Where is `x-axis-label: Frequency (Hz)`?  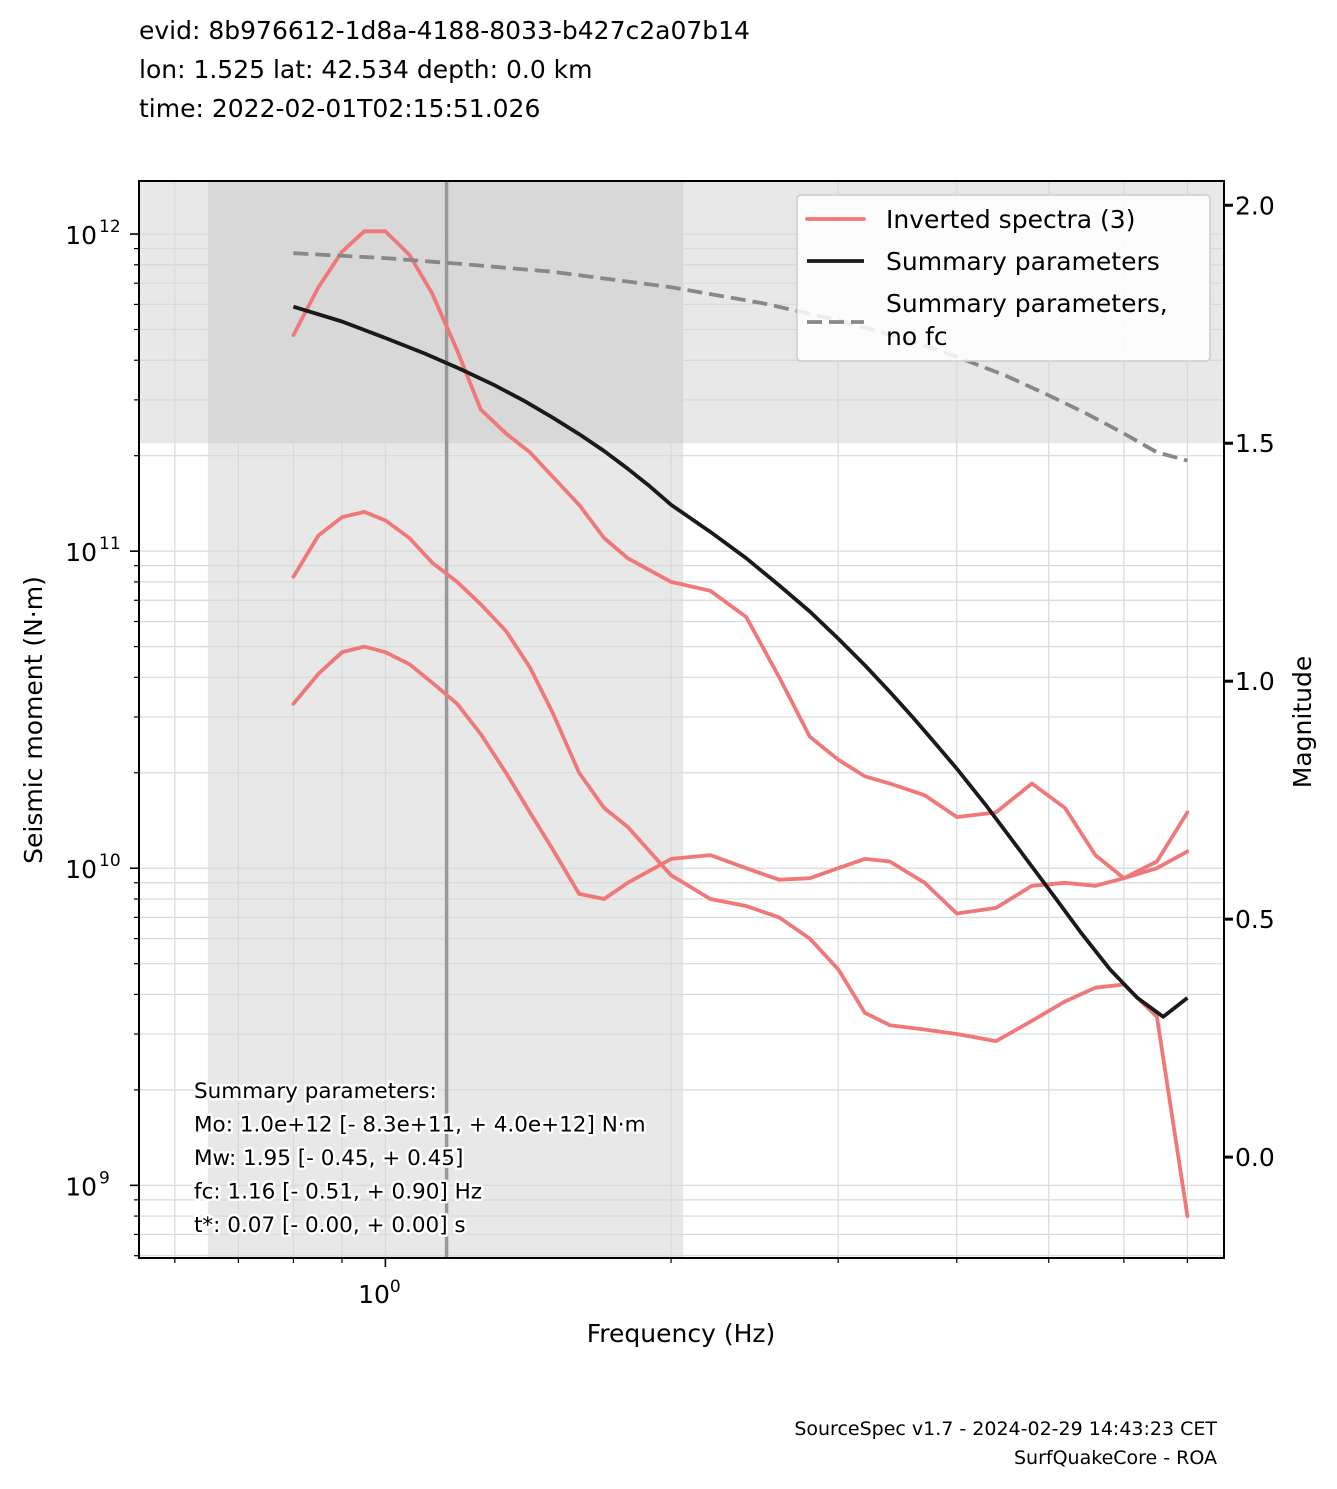
x-axis-label: Frequency (Hz) is located at coordinates (681, 1333).